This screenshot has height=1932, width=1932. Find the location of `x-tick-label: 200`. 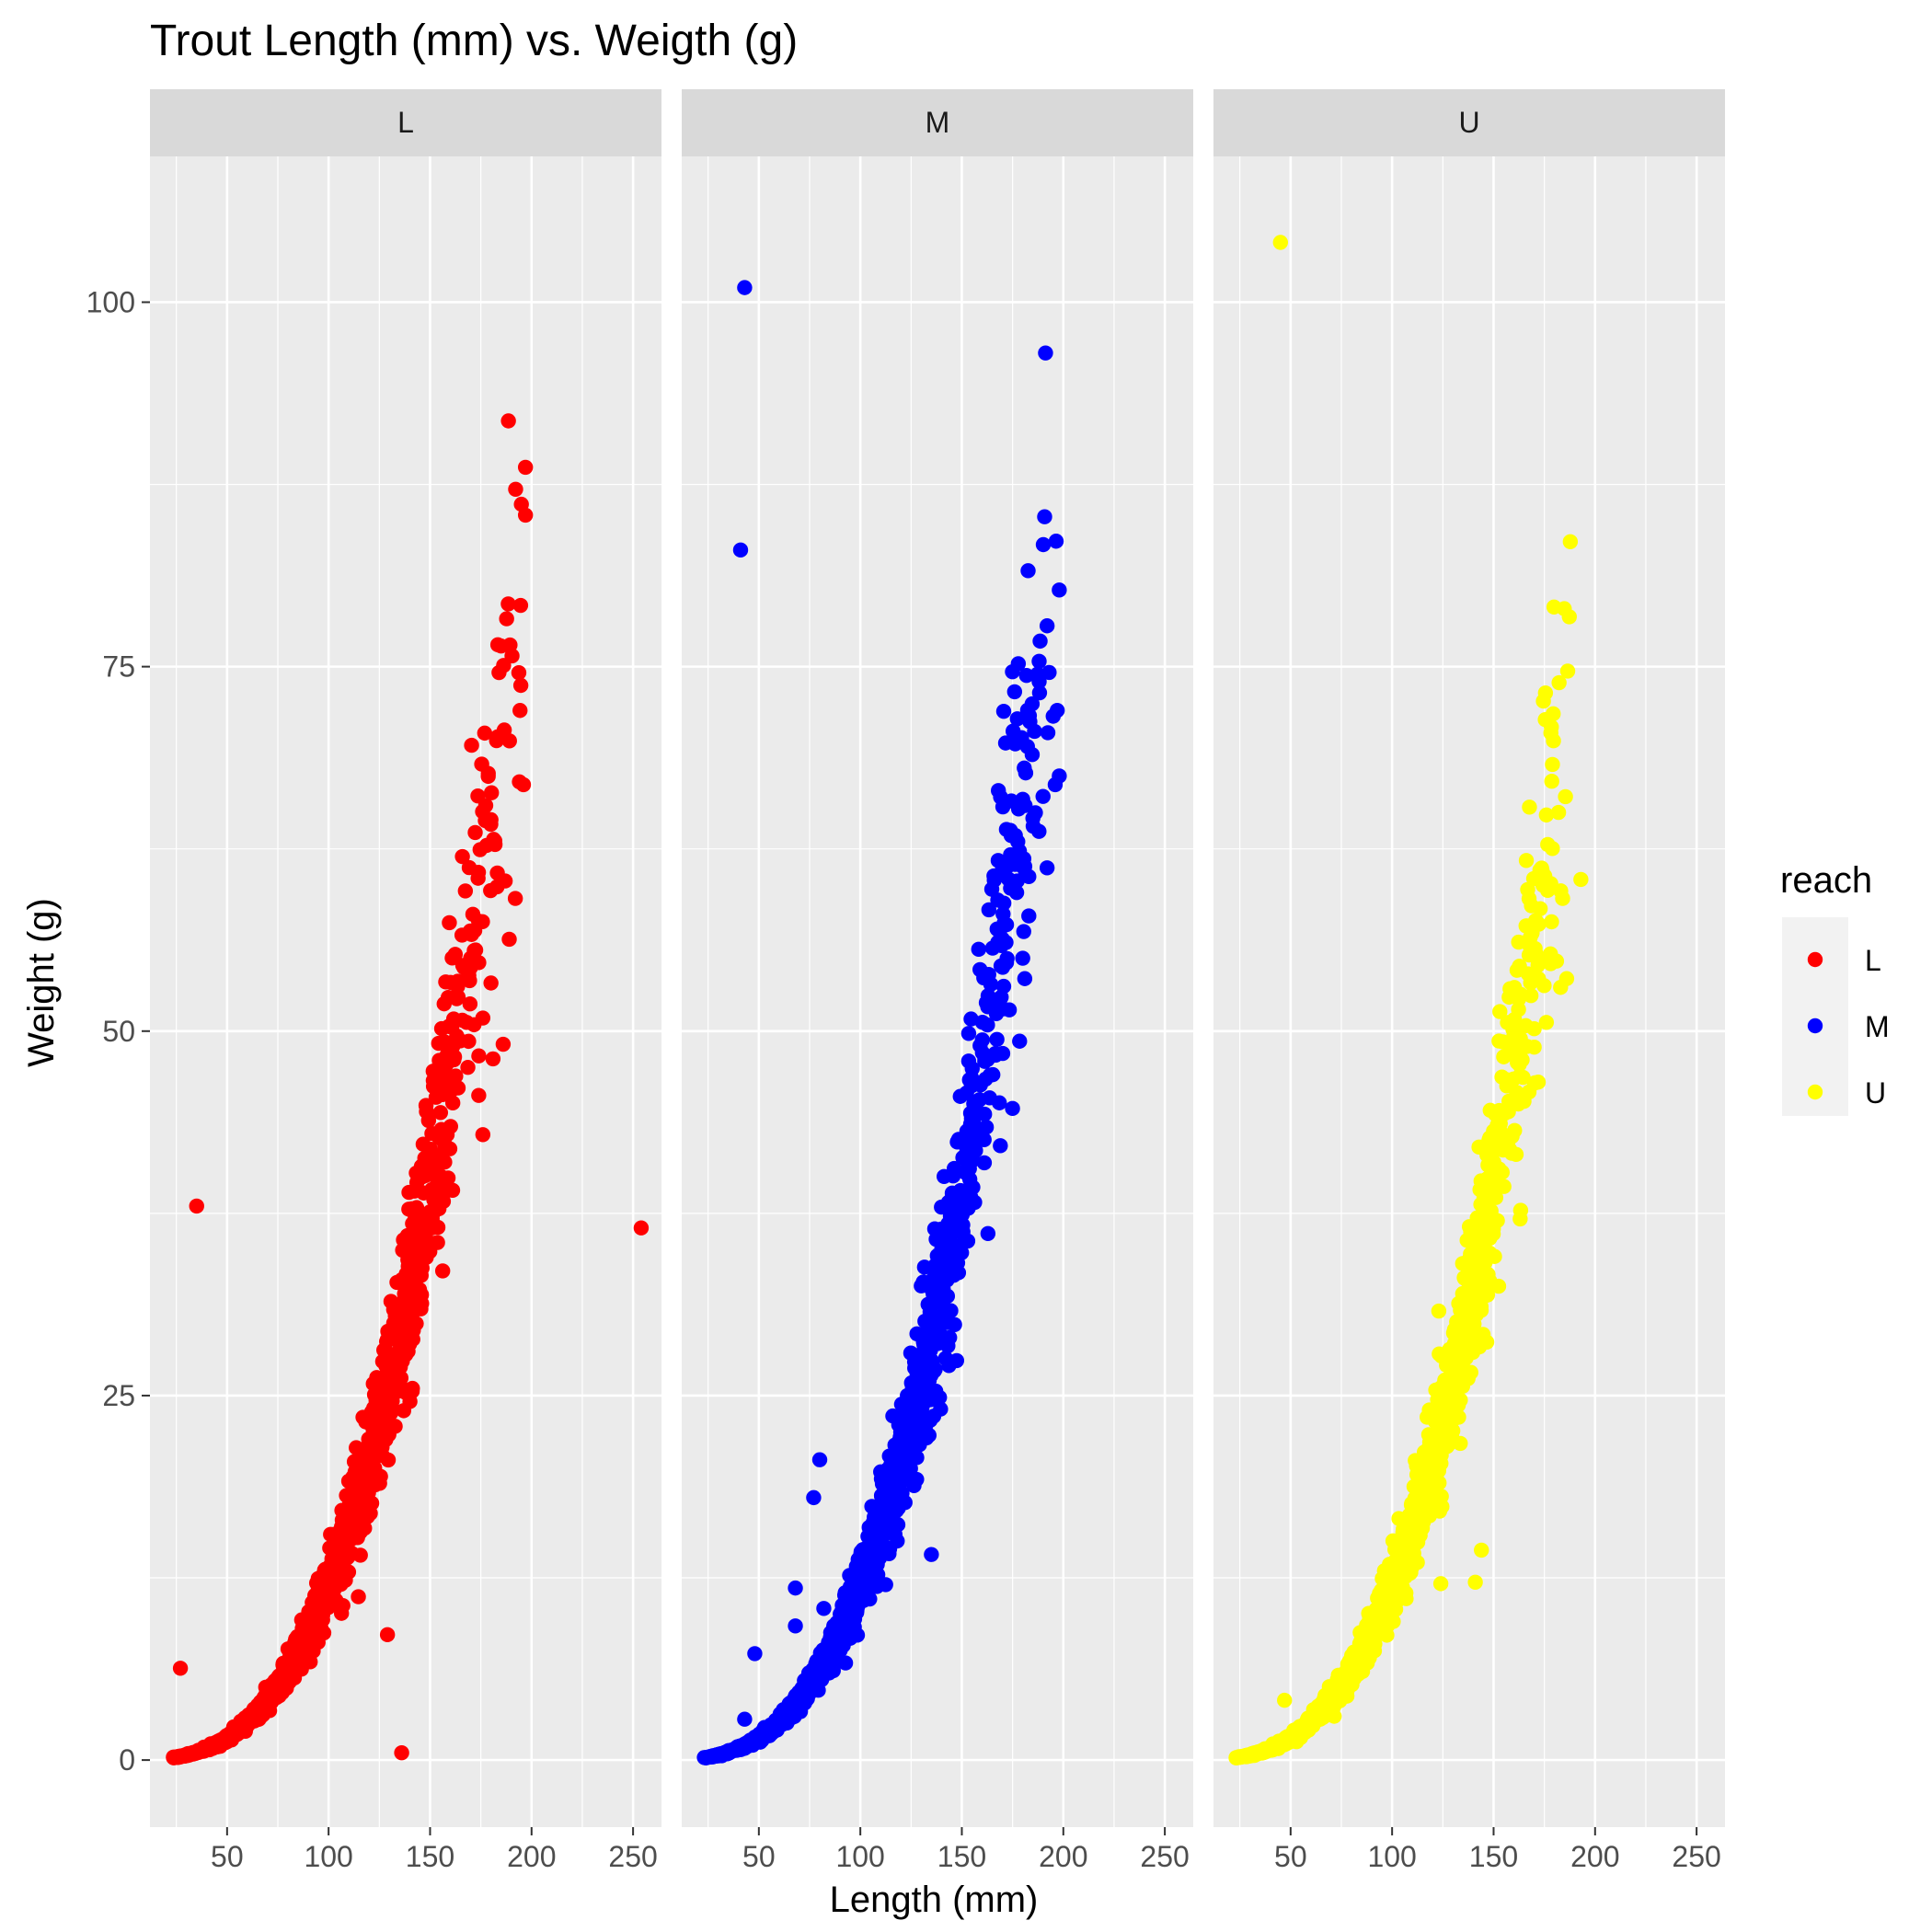

x-tick-label: 200 is located at coordinates (1594, 1856).